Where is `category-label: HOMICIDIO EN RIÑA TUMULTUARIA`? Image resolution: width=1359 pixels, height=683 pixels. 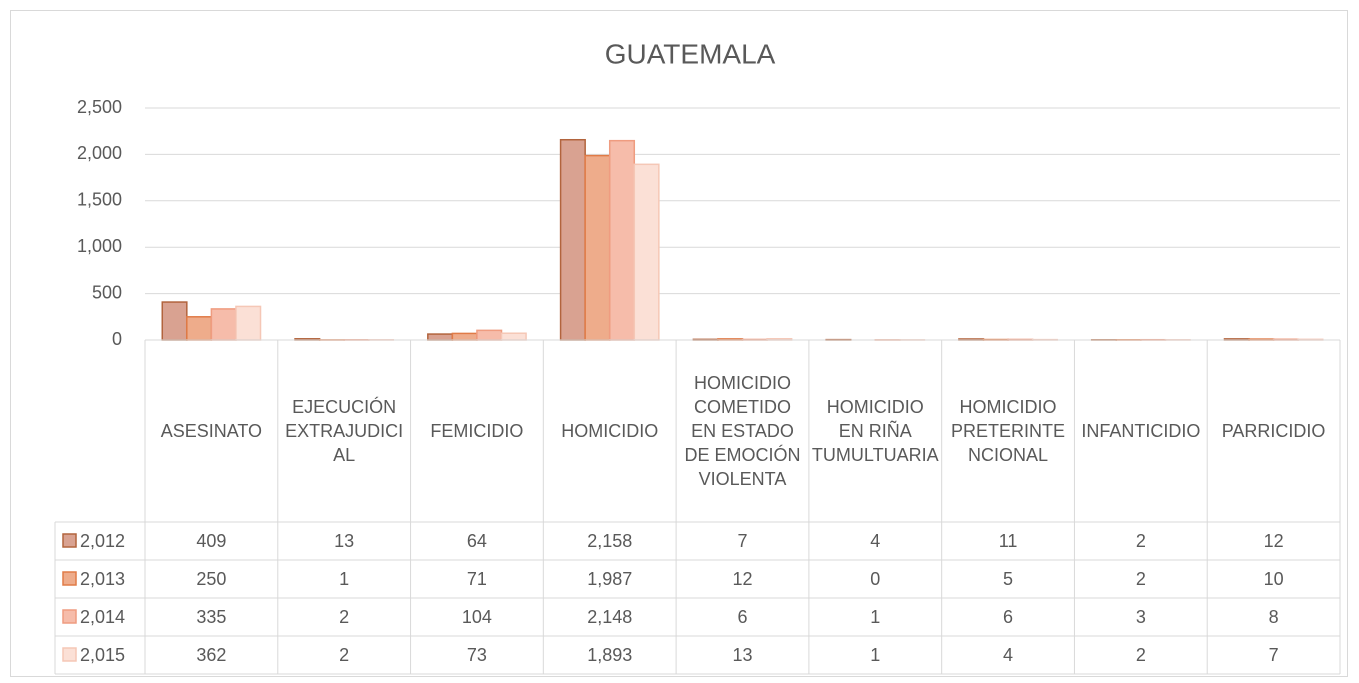 category-label: HOMICIDIO EN RIÑA TUMULTUARIA is located at coordinates (875, 431).